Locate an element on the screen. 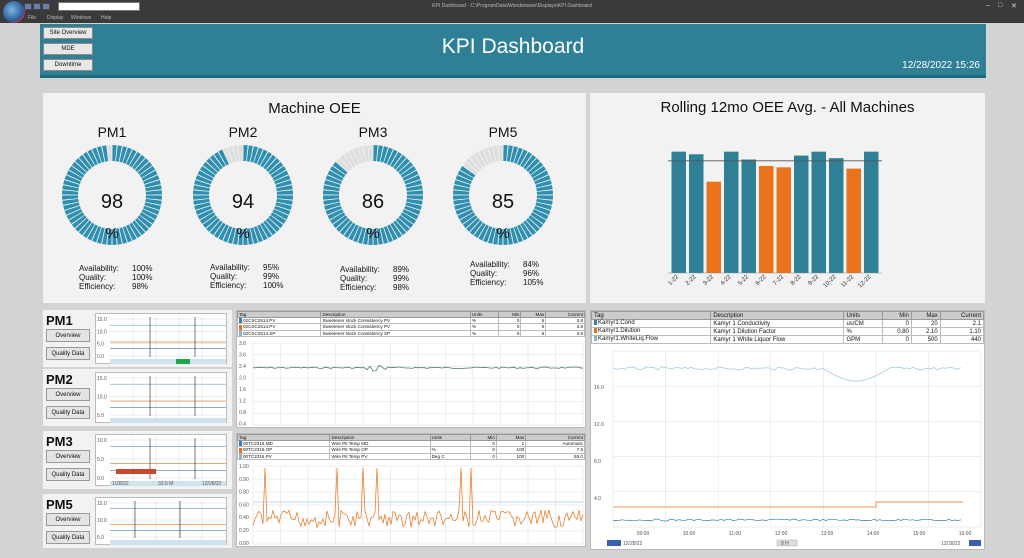  time-span: 33.6 M is located at coordinates (165, 484).